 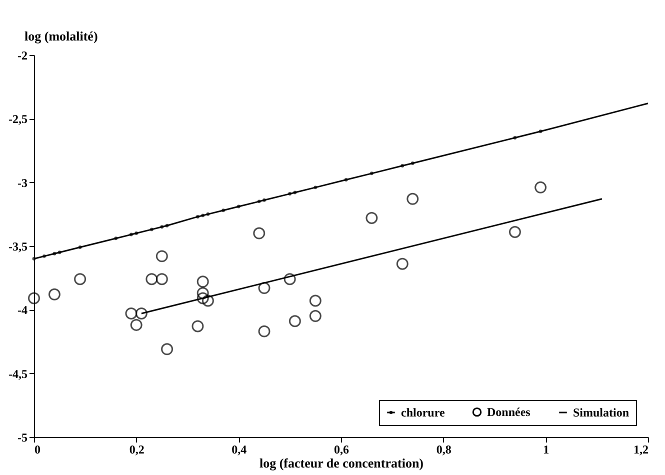 What do you see at coordinates (23, 310) in the screenshot?
I see `y-tick-label: -4` at bounding box center [23, 310].